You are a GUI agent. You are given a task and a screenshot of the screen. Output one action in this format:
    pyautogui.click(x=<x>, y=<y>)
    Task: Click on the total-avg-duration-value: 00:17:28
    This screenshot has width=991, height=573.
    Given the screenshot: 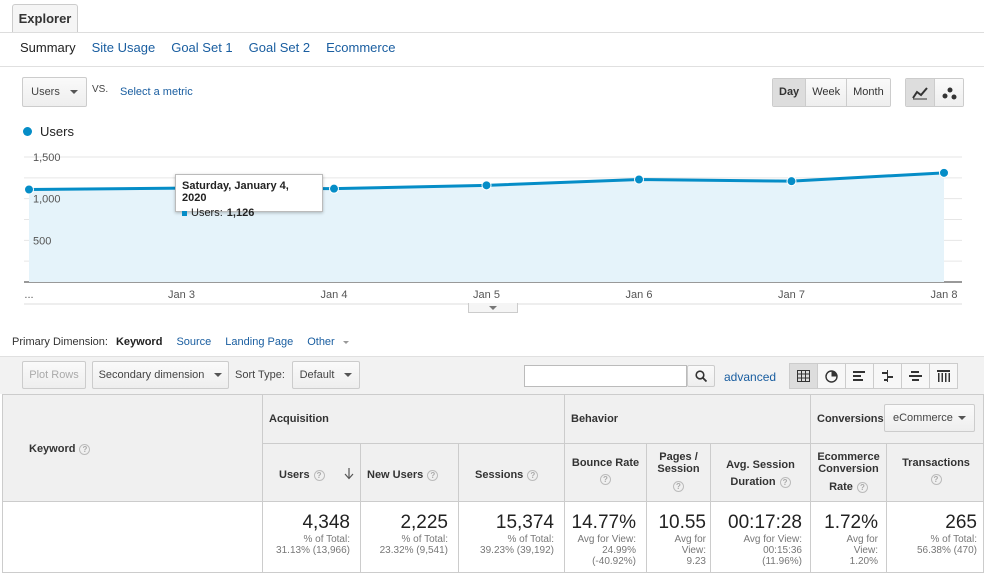 What is the action you would take?
    pyautogui.click(x=765, y=522)
    